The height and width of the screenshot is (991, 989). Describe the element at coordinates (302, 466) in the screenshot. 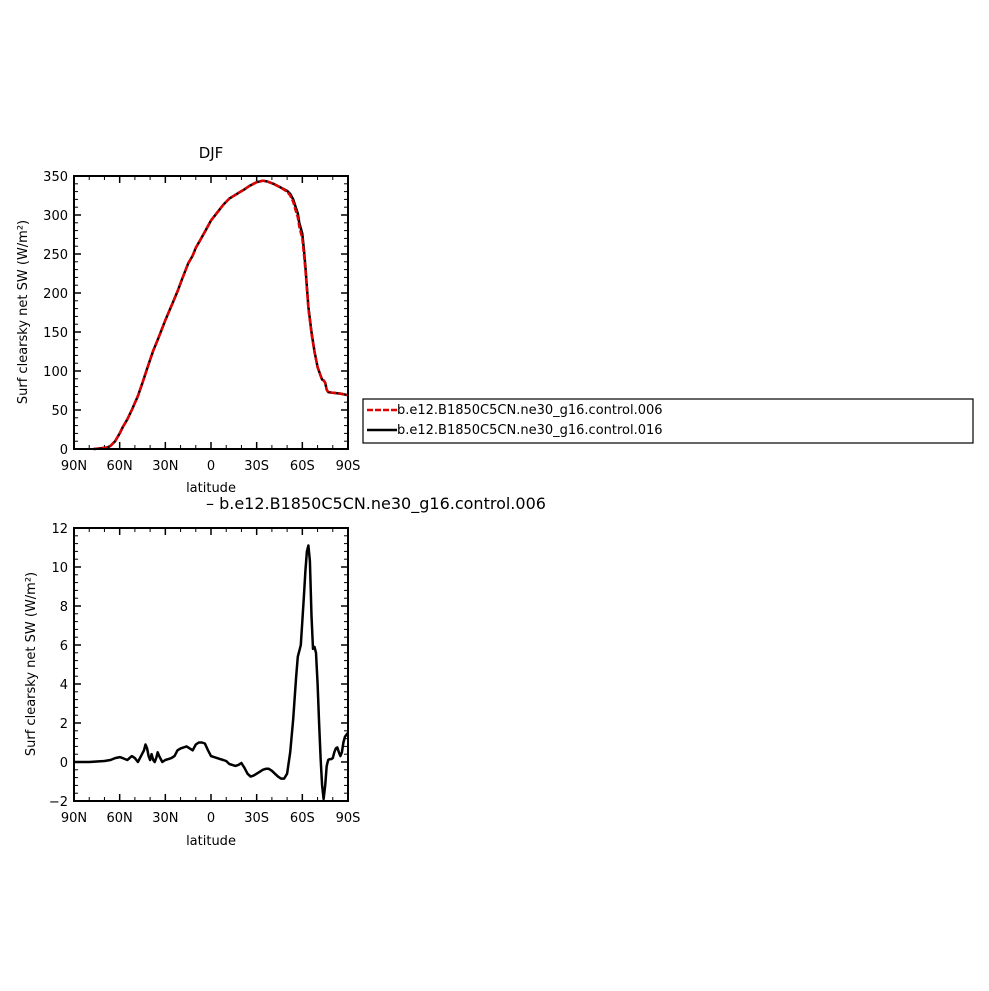

I see `top-x-tick-label: 60S` at that location.